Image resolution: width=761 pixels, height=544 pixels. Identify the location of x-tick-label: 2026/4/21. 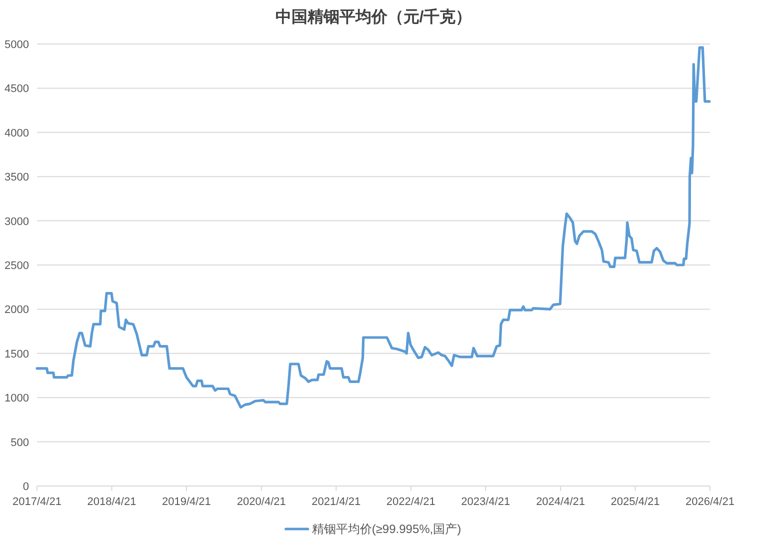
(710, 502).